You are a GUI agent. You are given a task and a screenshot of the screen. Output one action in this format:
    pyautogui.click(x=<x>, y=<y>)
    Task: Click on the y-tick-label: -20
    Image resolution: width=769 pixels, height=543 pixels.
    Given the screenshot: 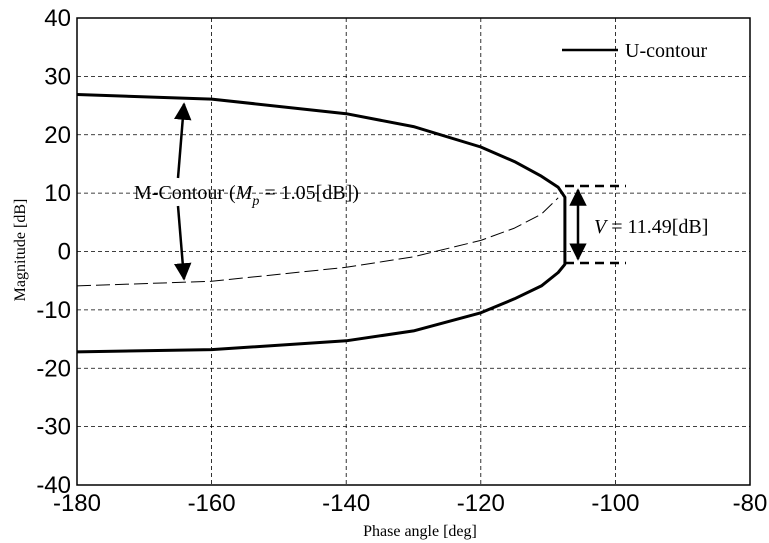 What is the action you would take?
    pyautogui.click(x=53, y=368)
    